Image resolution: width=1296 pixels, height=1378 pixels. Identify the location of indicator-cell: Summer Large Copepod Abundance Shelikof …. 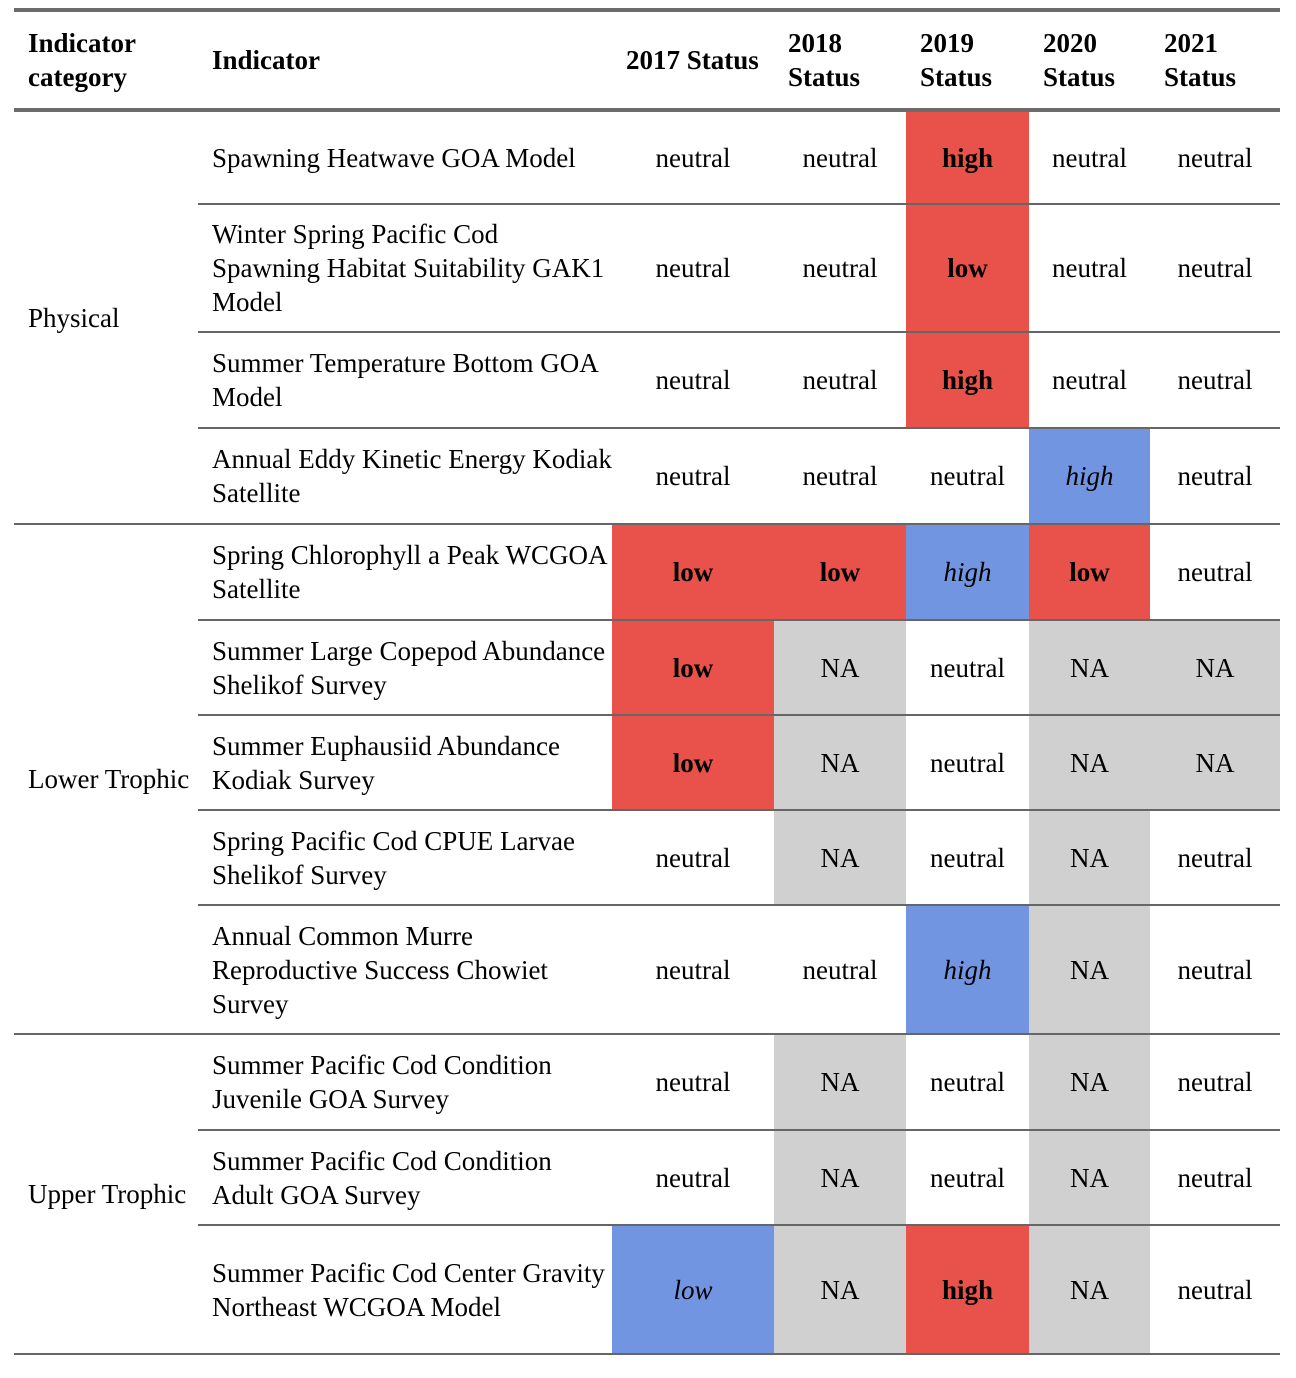
(409, 667).